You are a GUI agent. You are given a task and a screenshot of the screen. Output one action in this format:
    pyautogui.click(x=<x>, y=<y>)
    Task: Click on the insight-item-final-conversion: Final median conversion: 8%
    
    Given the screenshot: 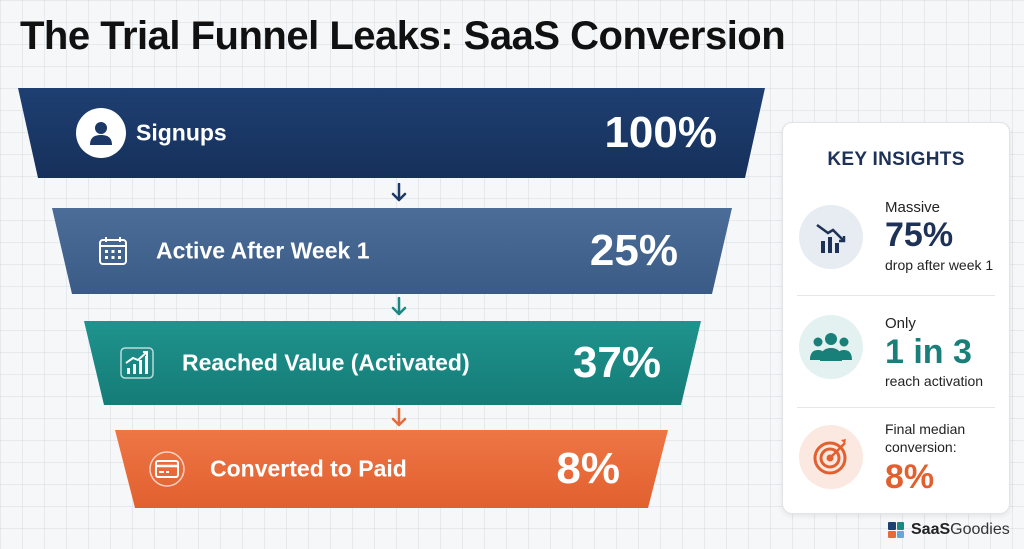 What is the action you would take?
    pyautogui.click(x=896, y=465)
    